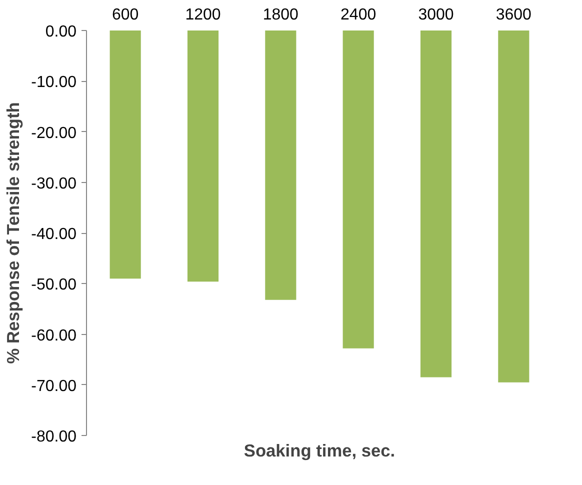  Describe the element at coordinates (358, 15) in the screenshot. I see `x-tick-label: 2400` at that location.